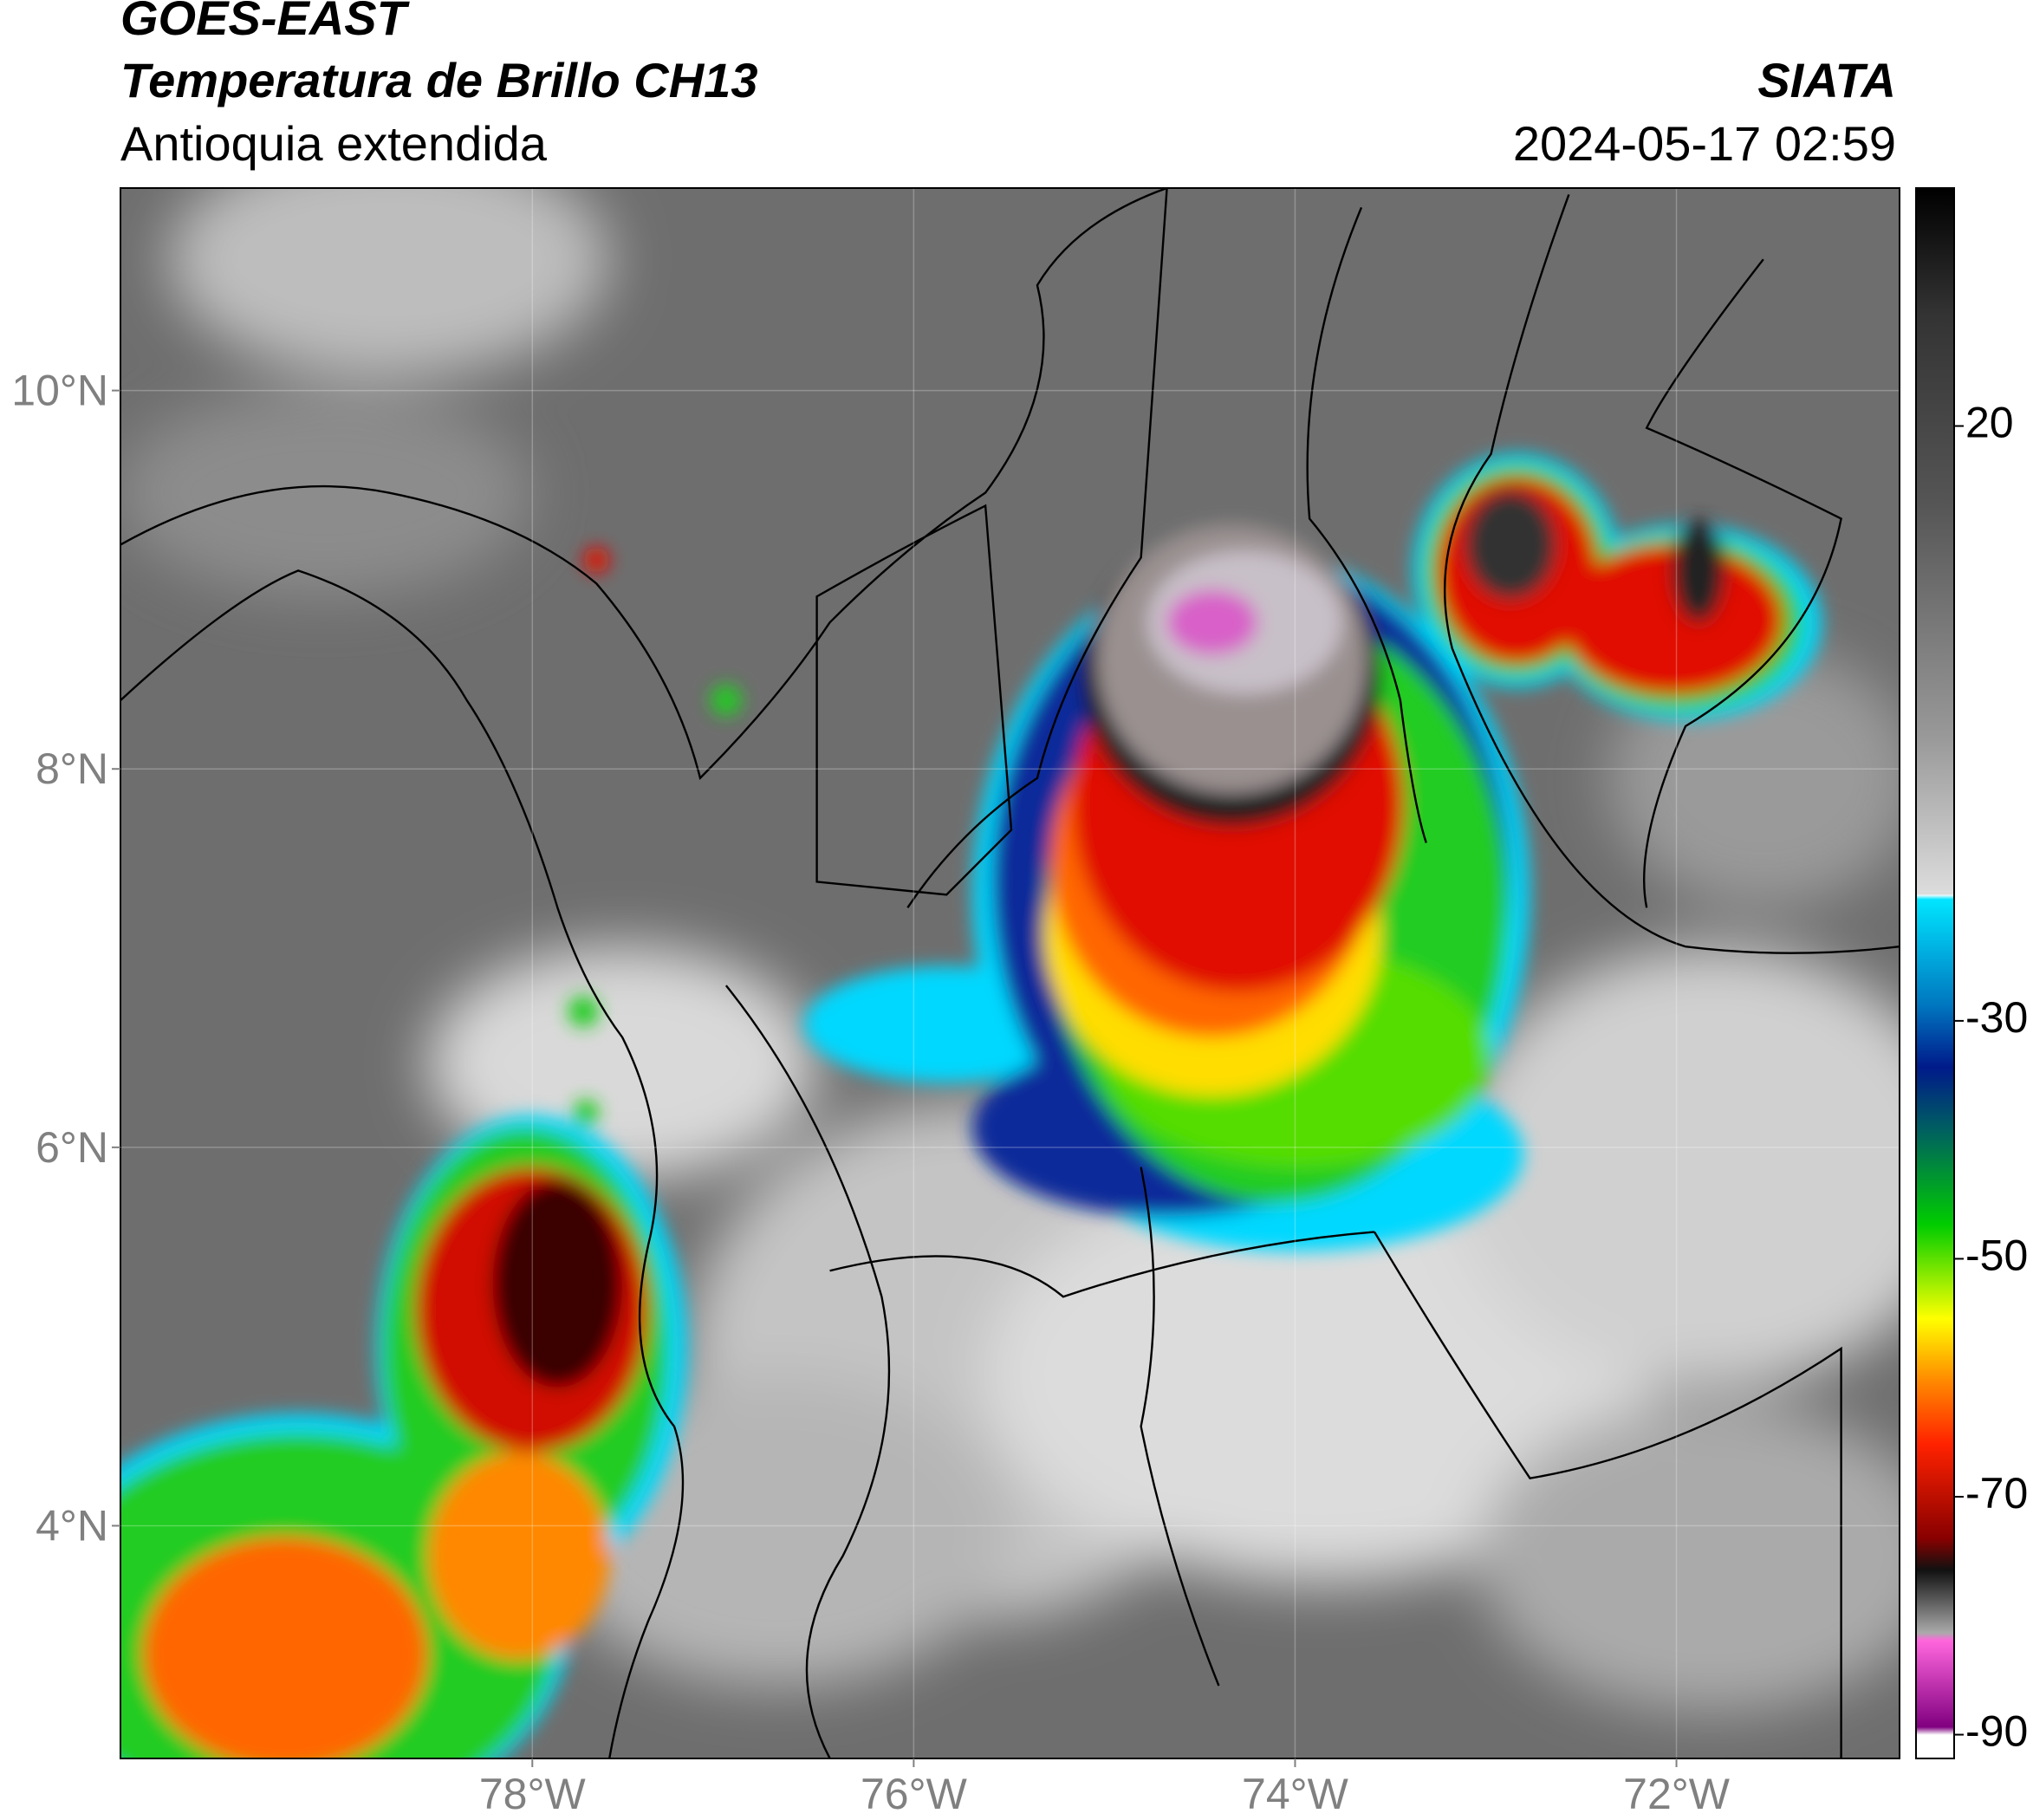 The width and height of the screenshot is (2033, 1820). Describe the element at coordinates (1677, 1794) in the screenshot. I see `x-tick-label: 72°W` at that location.